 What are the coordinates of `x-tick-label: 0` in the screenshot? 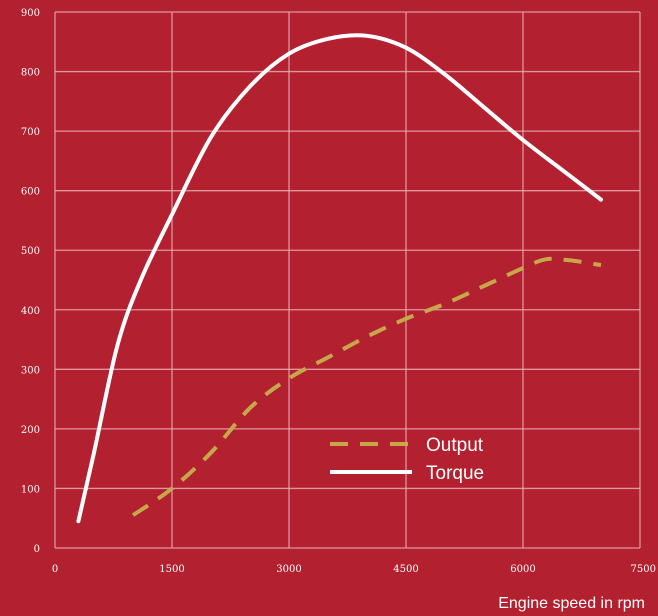 It's located at (55, 569).